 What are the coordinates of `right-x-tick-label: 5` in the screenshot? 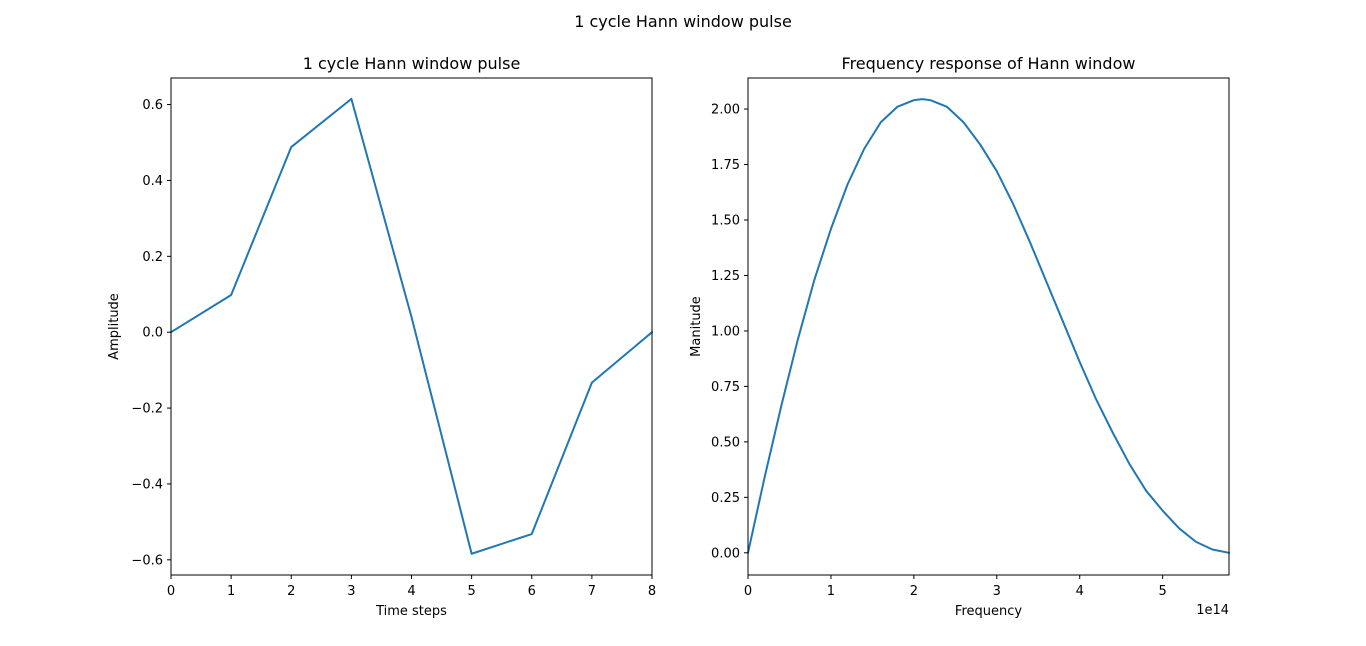 It's located at (1163, 591).